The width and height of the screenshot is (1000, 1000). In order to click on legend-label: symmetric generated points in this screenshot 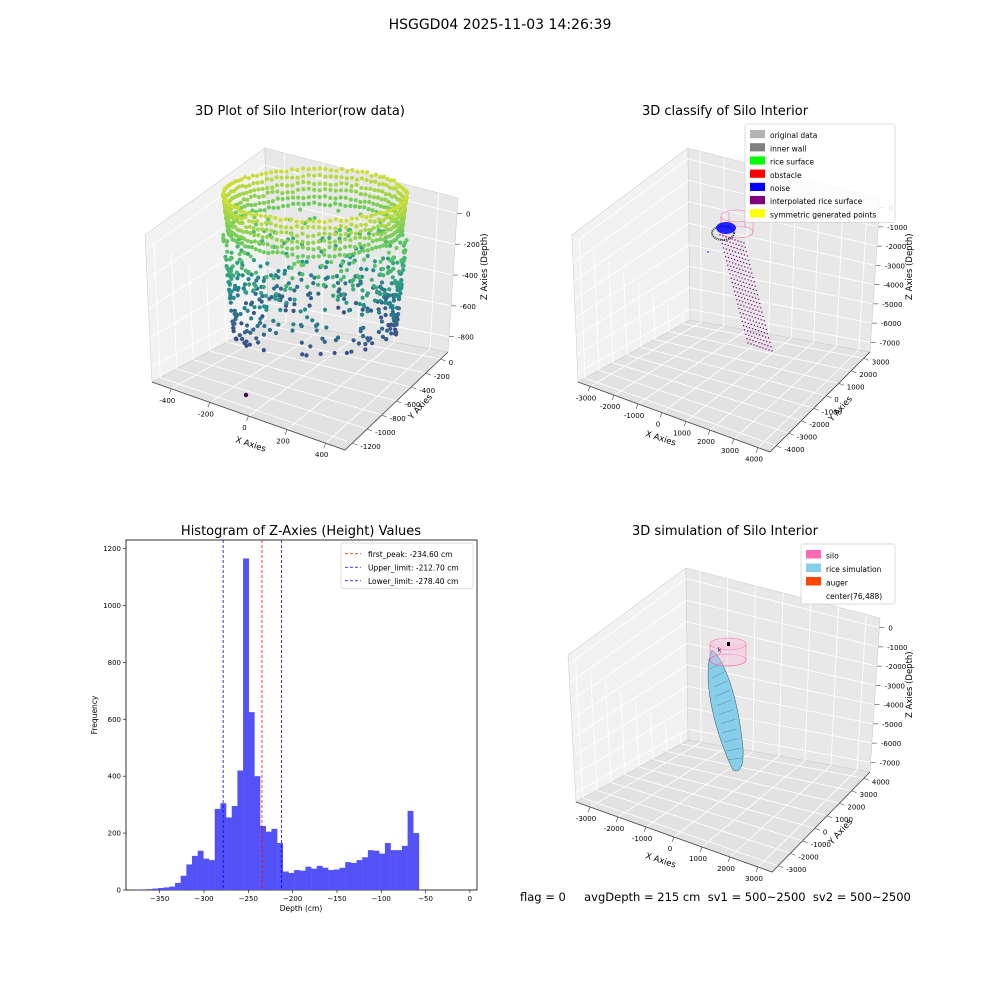, I will do `click(823, 214)`.